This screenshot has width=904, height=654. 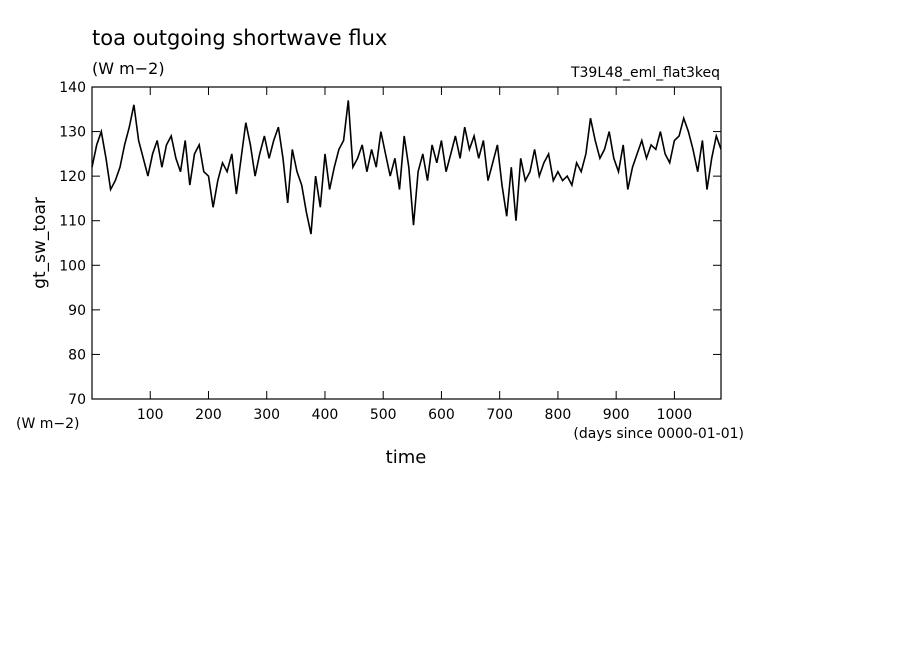 What do you see at coordinates (675, 415) in the screenshot?
I see `x-tick-label: 1000` at bounding box center [675, 415].